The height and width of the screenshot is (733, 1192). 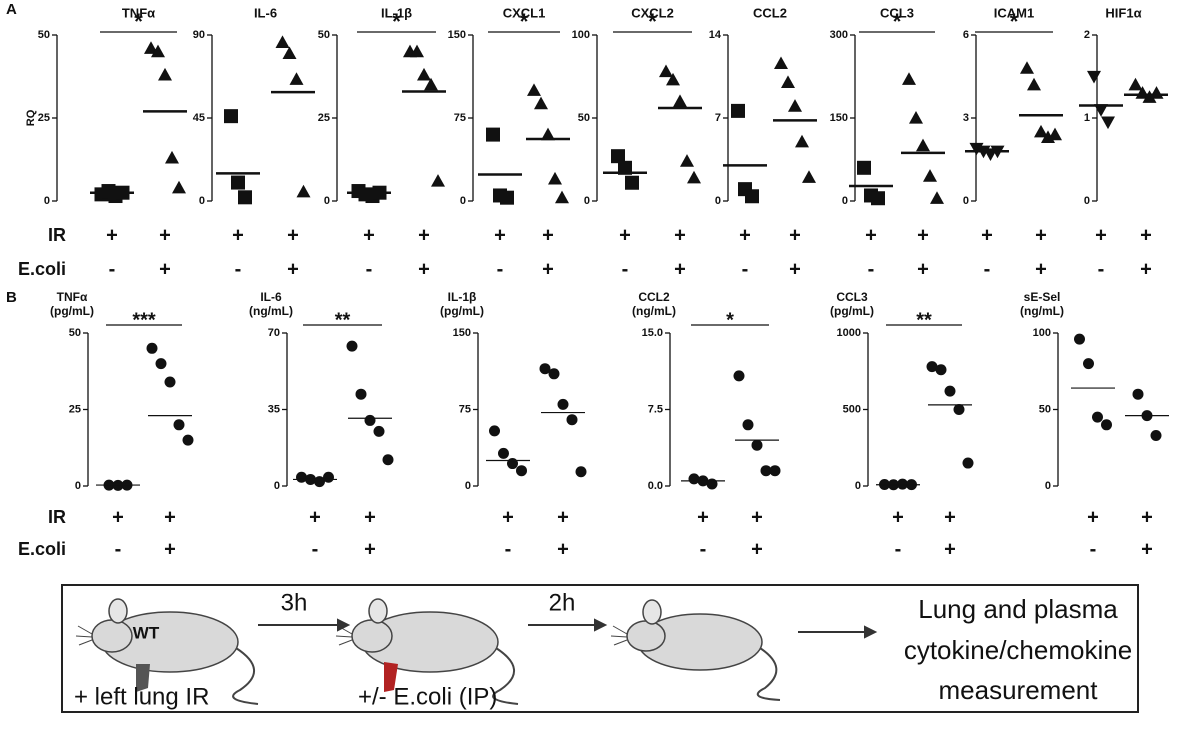 What do you see at coordinates (715, 35) in the screenshot?
I see `y-tick-label: 14` at bounding box center [715, 35].